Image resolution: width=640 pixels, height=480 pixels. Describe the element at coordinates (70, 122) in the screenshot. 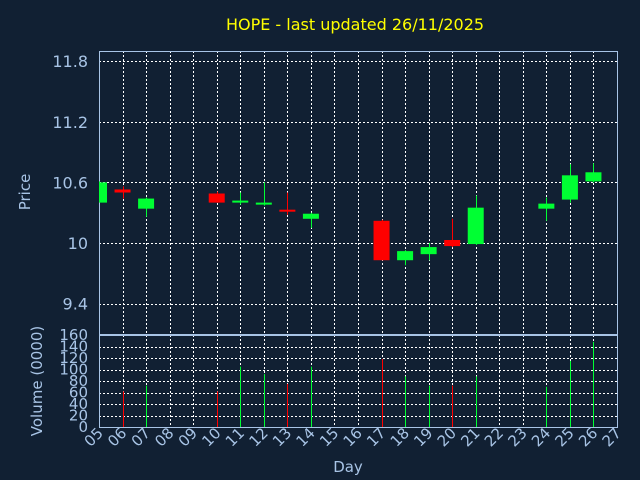

I see `price-tick-label: 11.2` at that location.